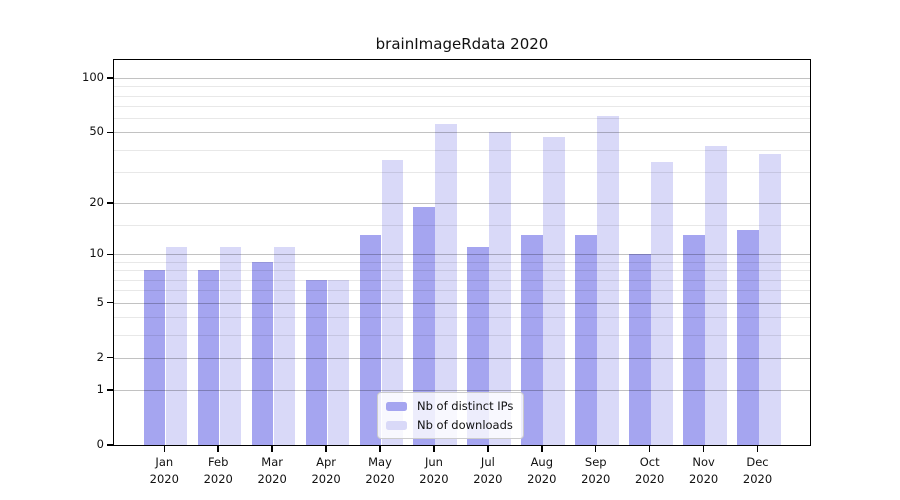  What do you see at coordinates (380, 449) in the screenshot?
I see `x-tick-may` at bounding box center [380, 449].